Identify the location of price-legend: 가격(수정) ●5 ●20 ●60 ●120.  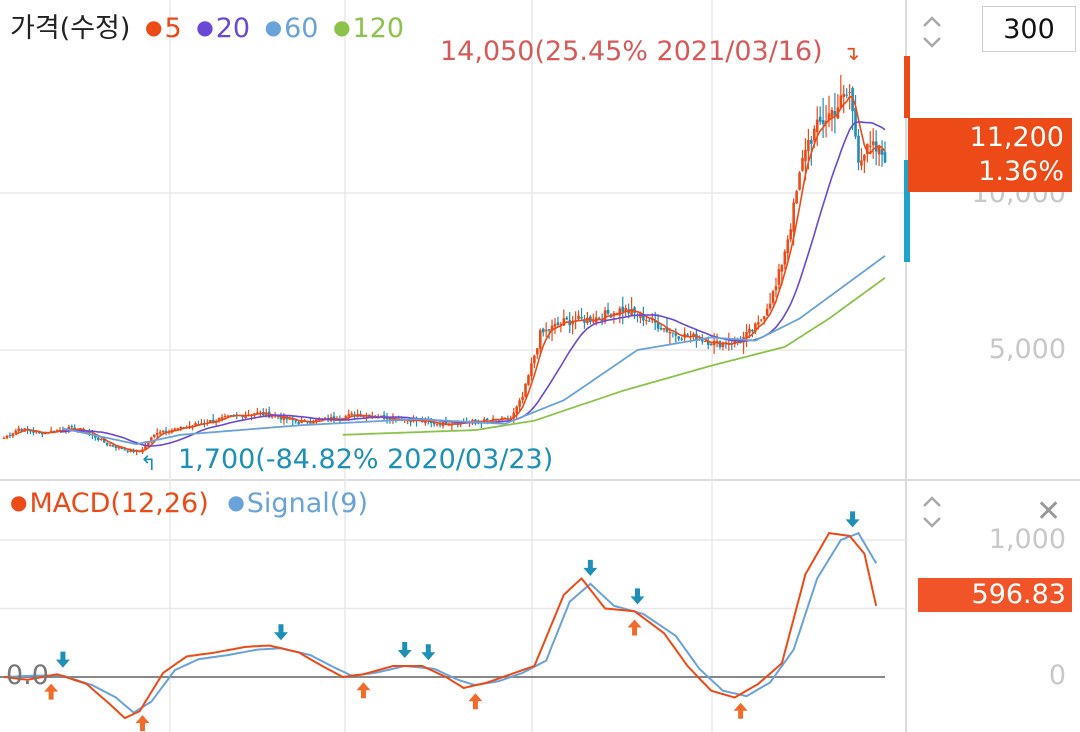
(210, 25).